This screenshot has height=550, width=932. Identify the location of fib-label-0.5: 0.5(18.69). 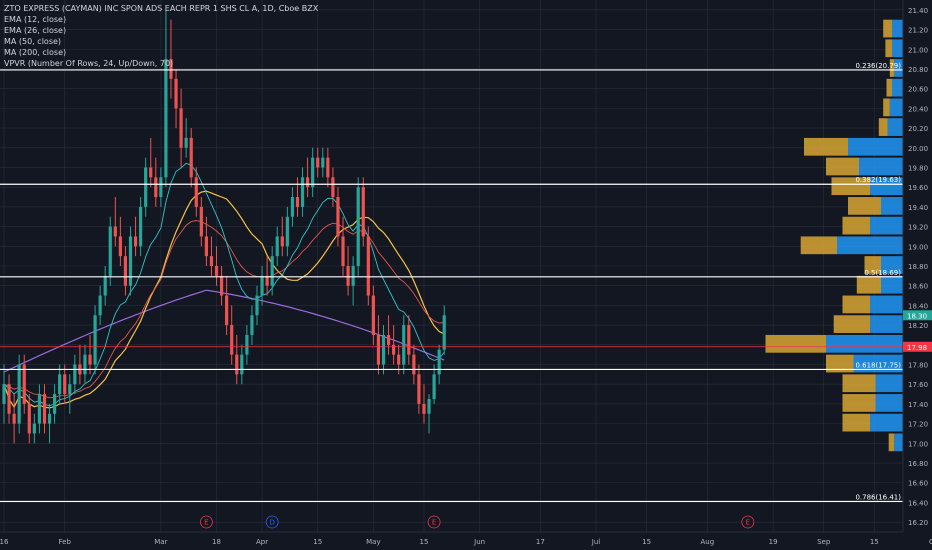
(882, 273).